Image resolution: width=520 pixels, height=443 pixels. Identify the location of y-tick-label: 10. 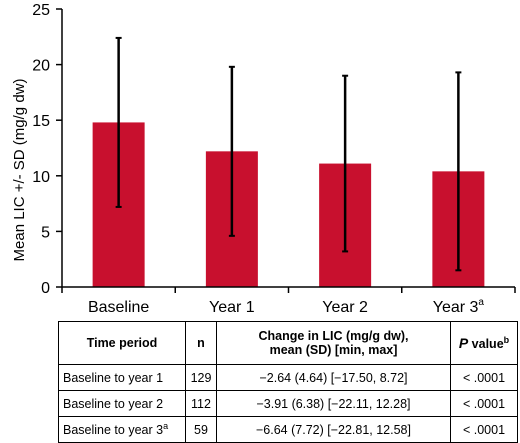
(41, 177).